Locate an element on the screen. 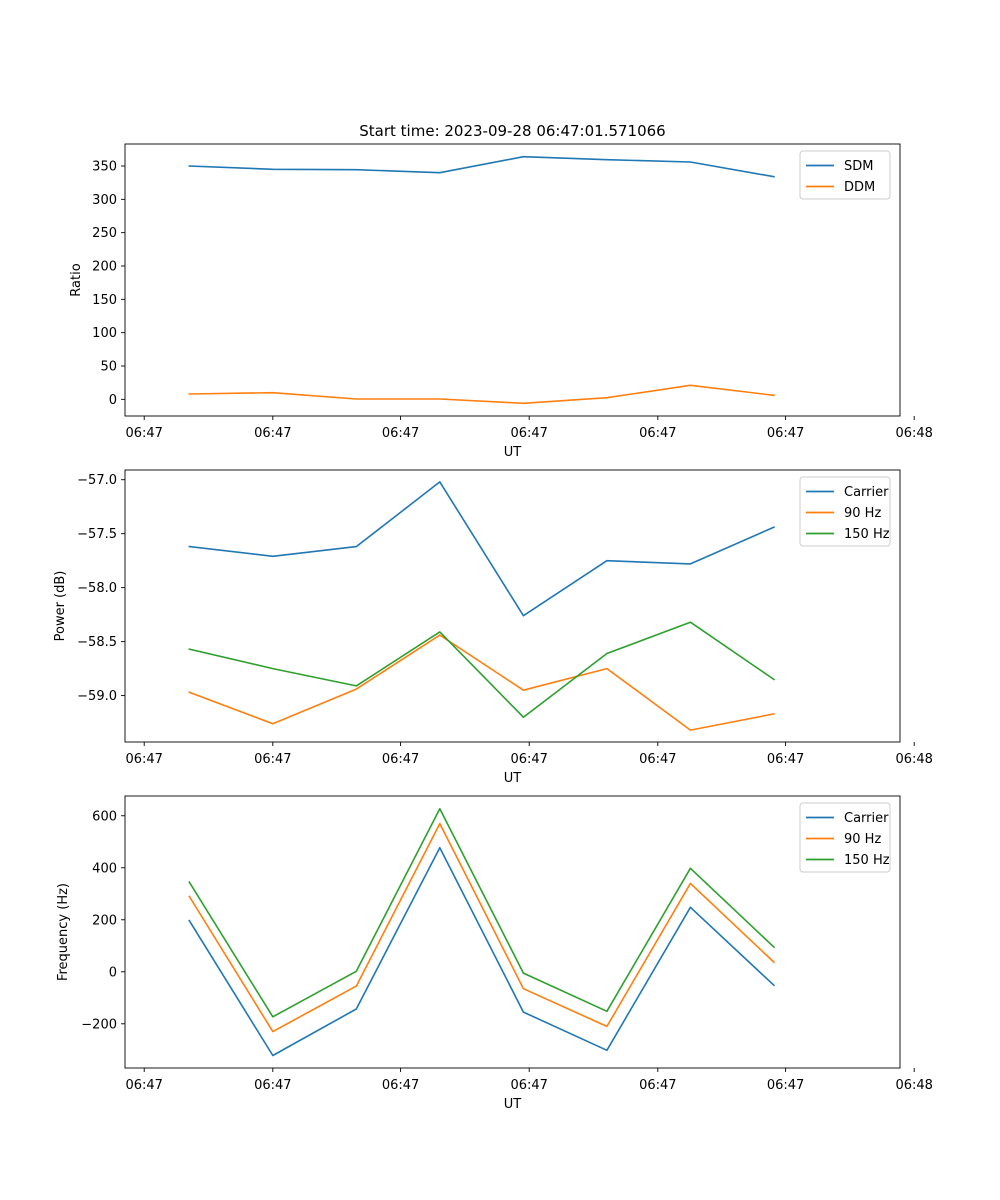  ratio-y-tick-label: 250 is located at coordinates (104, 233).